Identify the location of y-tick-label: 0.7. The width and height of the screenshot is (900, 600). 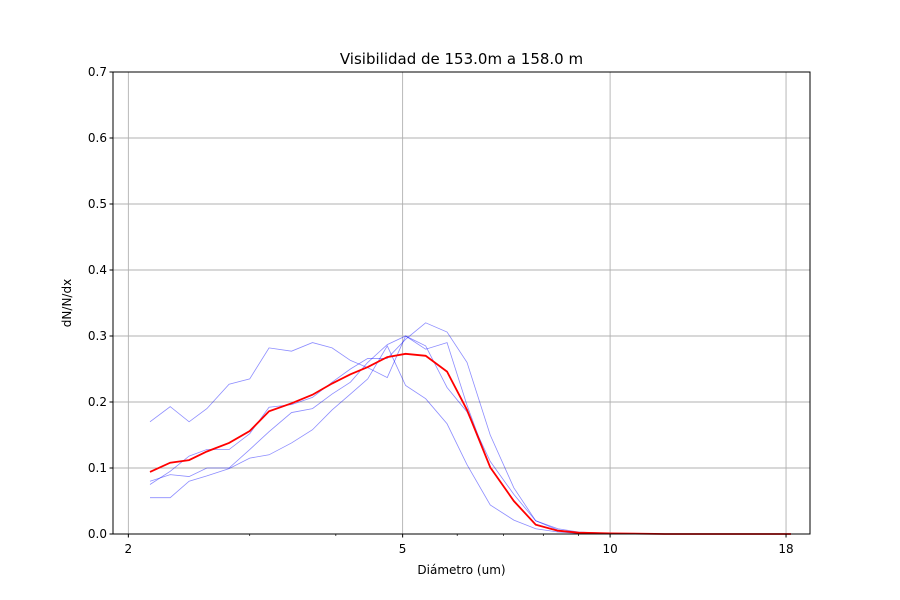
(97, 72).